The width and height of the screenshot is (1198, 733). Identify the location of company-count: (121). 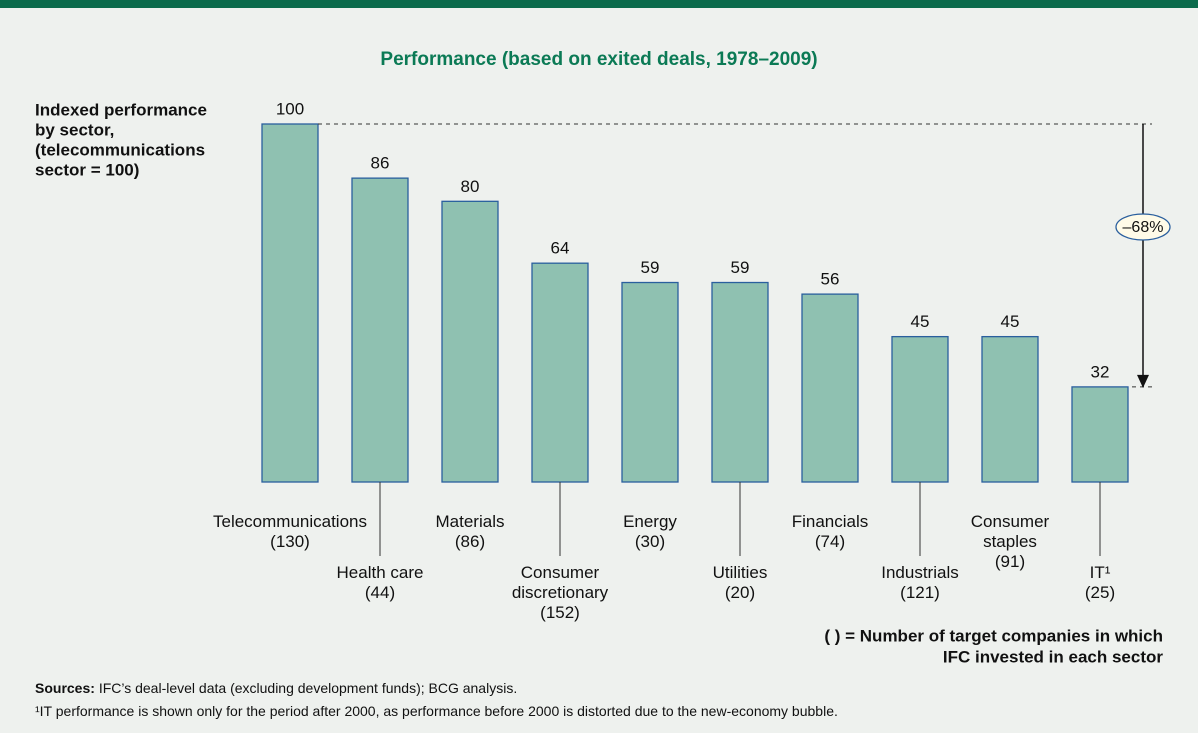
(920, 592).